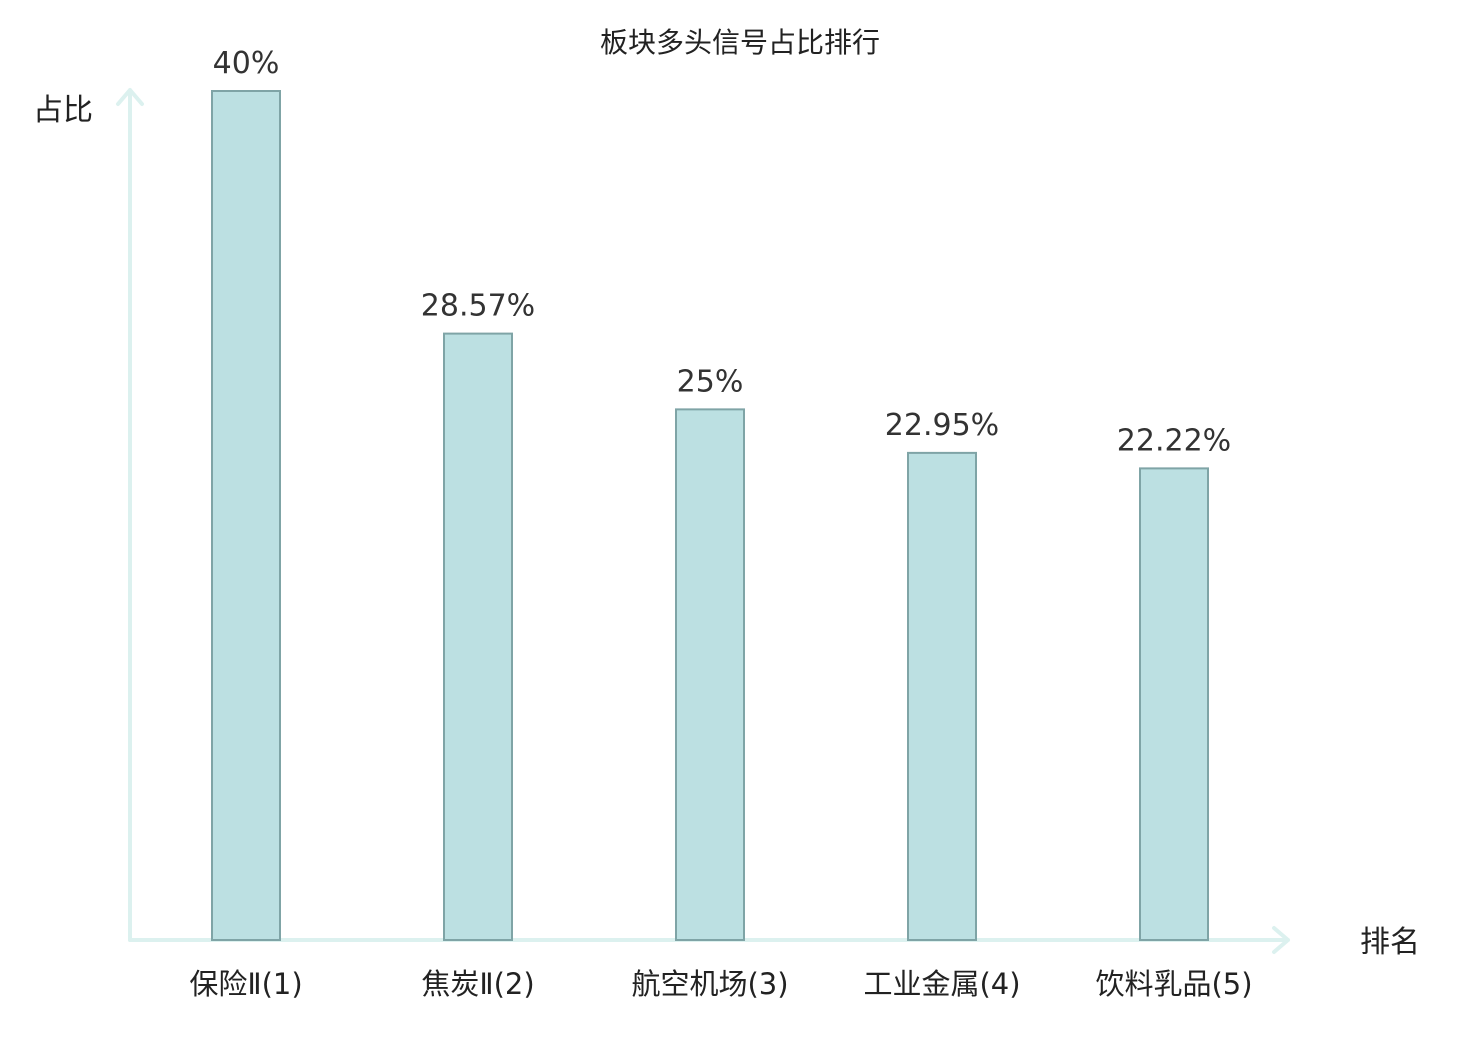  What do you see at coordinates (942, 425) in the screenshot?
I see `value-label-4: 22.95%` at bounding box center [942, 425].